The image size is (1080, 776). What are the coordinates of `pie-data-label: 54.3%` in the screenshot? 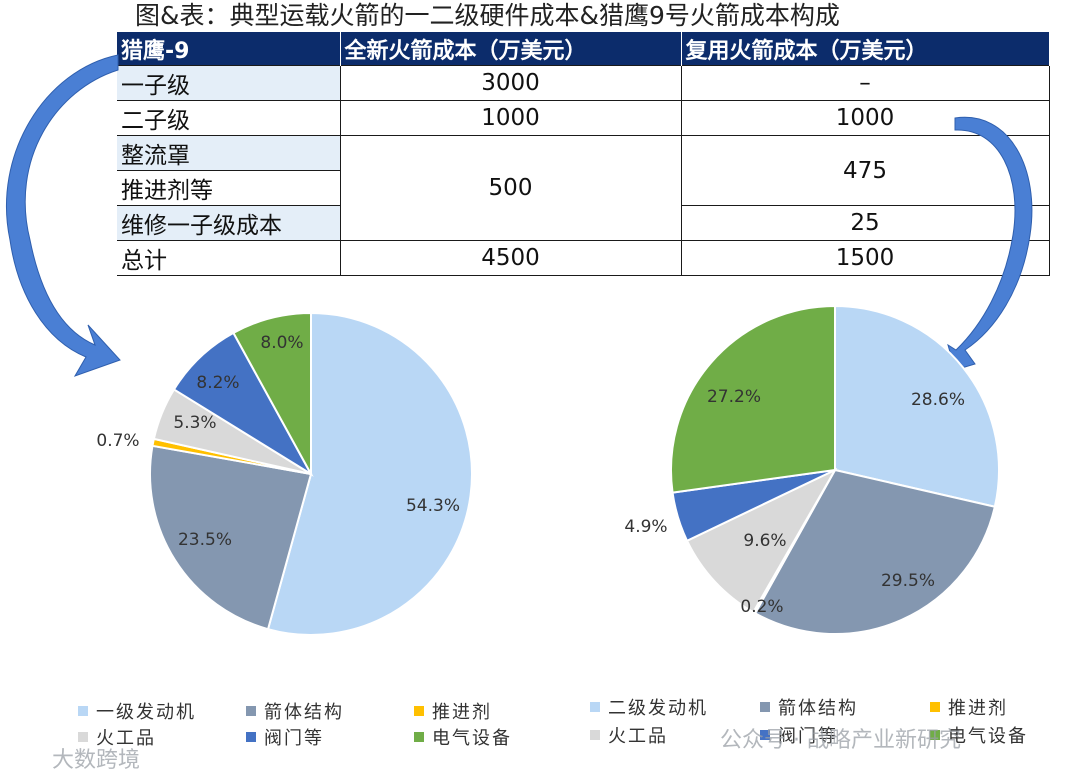 It's located at (433, 506).